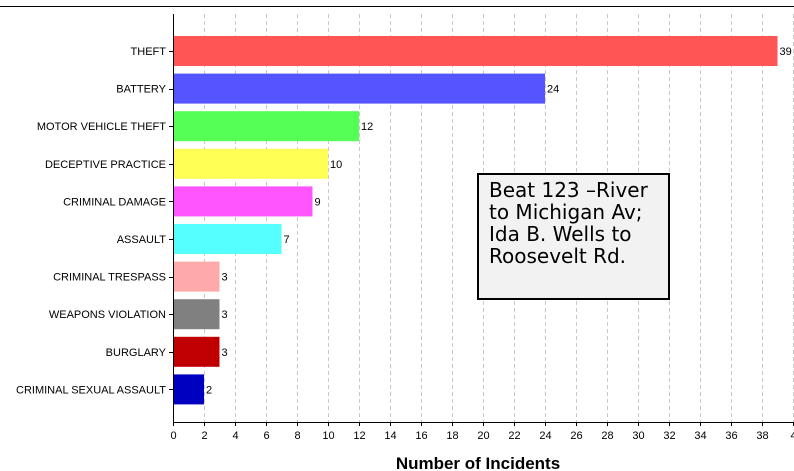  What do you see at coordinates (318, 202) in the screenshot?
I see `bar-value-label: 9` at bounding box center [318, 202].